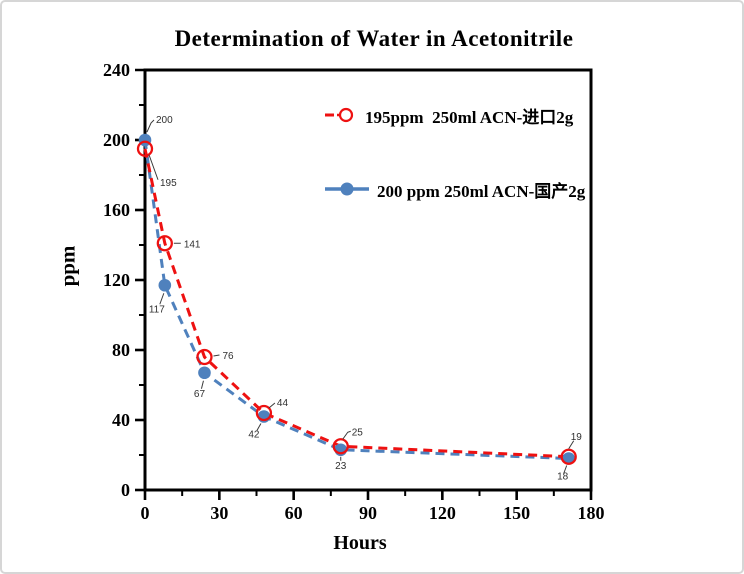  What do you see at coordinates (116, 280) in the screenshot?
I see `y-tick-label: 120` at bounding box center [116, 280].